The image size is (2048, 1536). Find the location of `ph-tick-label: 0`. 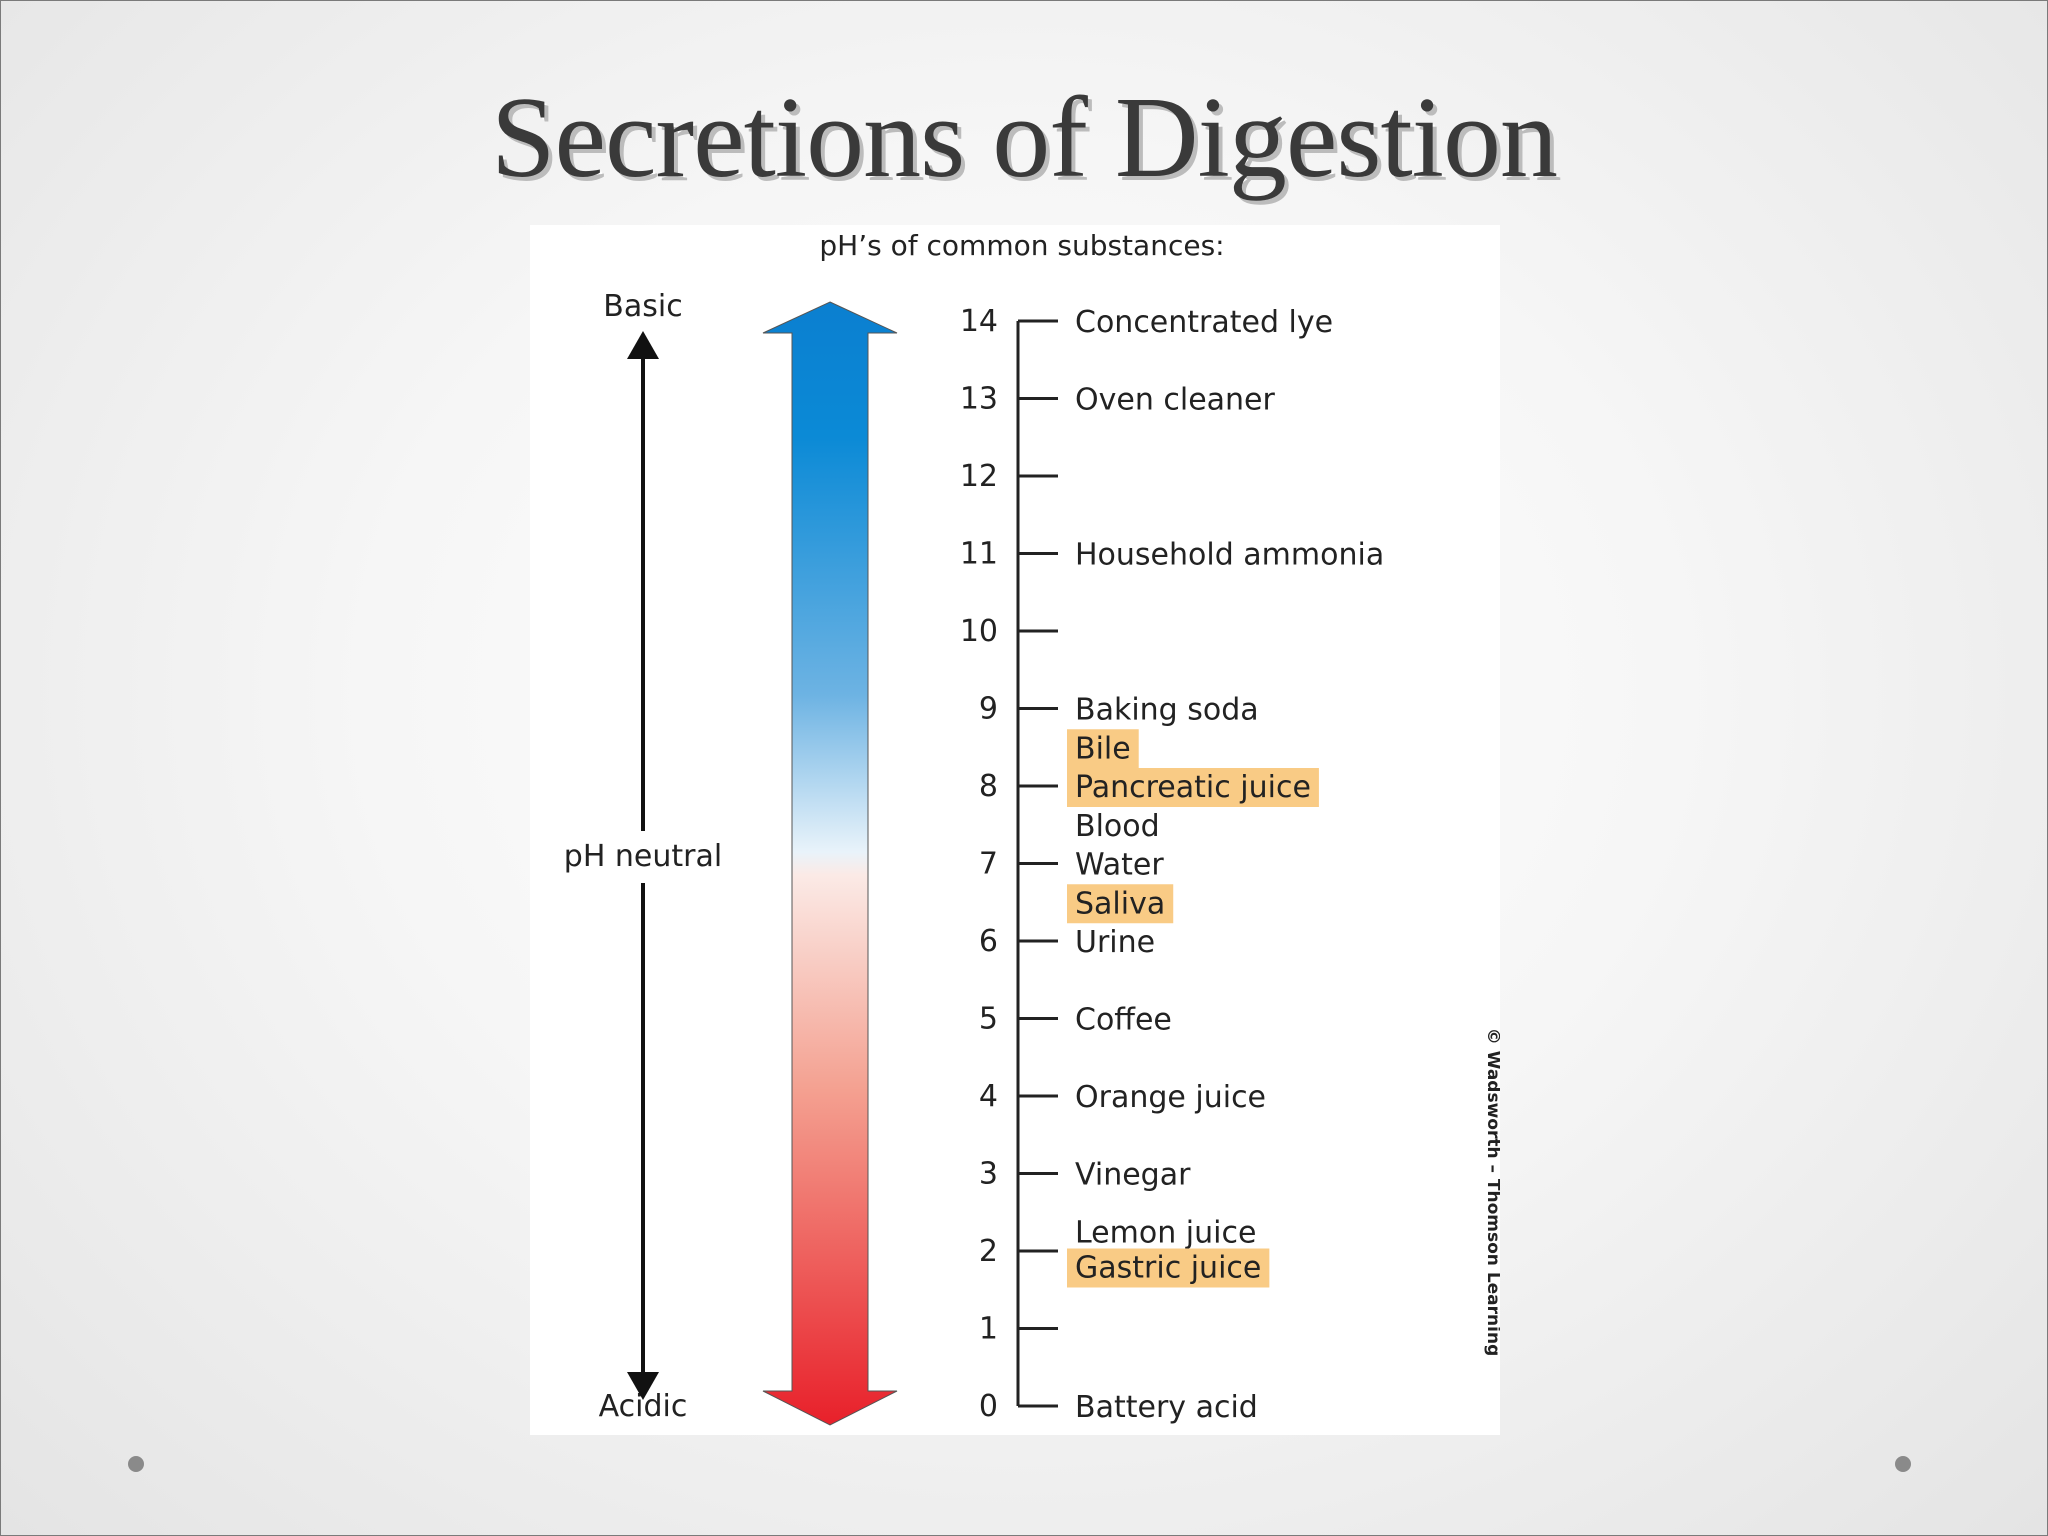

ph-tick-label: 0 is located at coordinates (988, 1406).